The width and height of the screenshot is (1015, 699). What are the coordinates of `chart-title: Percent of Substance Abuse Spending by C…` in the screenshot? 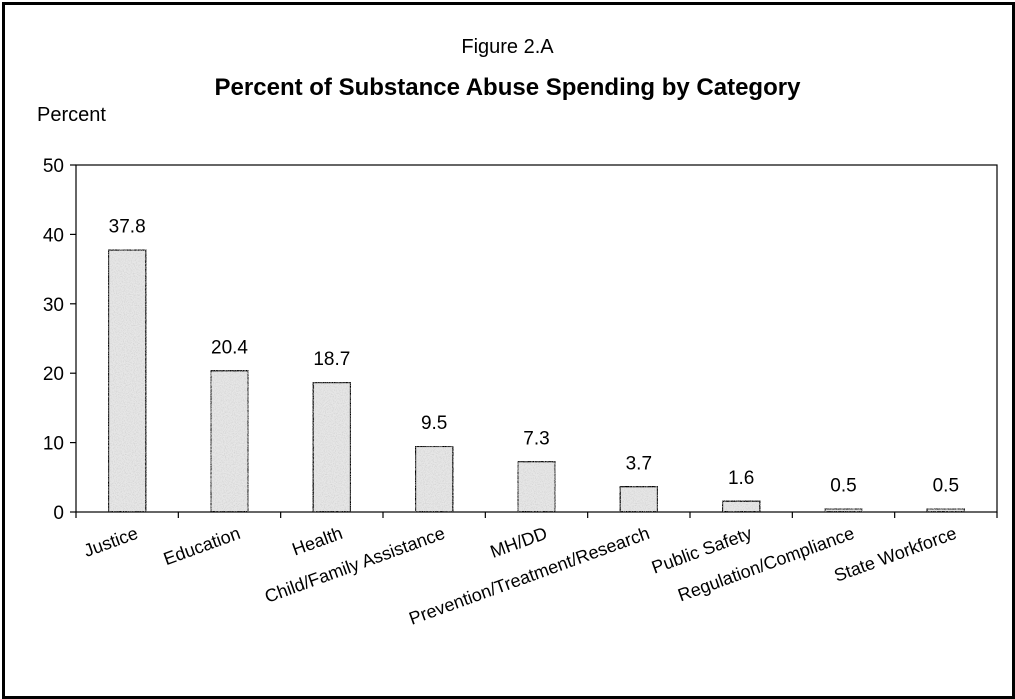 It's located at (507, 87).